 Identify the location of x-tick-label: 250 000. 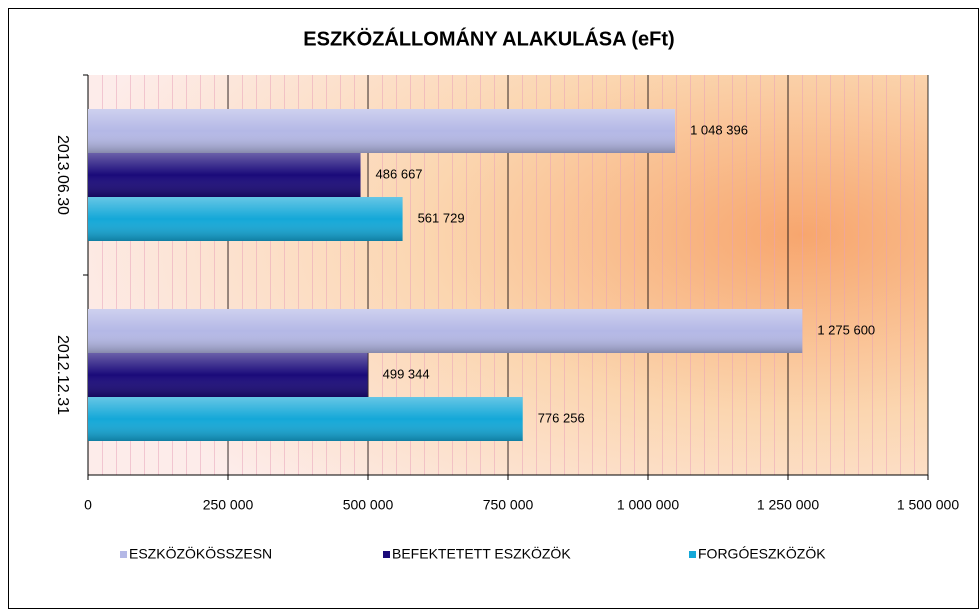
(228, 505).